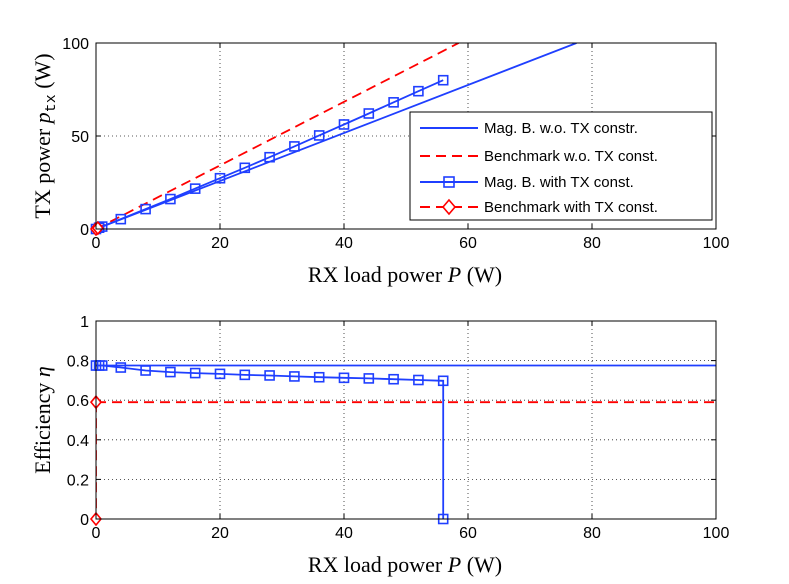 This screenshot has width=789, height=584. Describe the element at coordinates (571, 156) in the screenshot. I see `legend-label-bench-wo: Benchmark w.o. TX const.` at that location.